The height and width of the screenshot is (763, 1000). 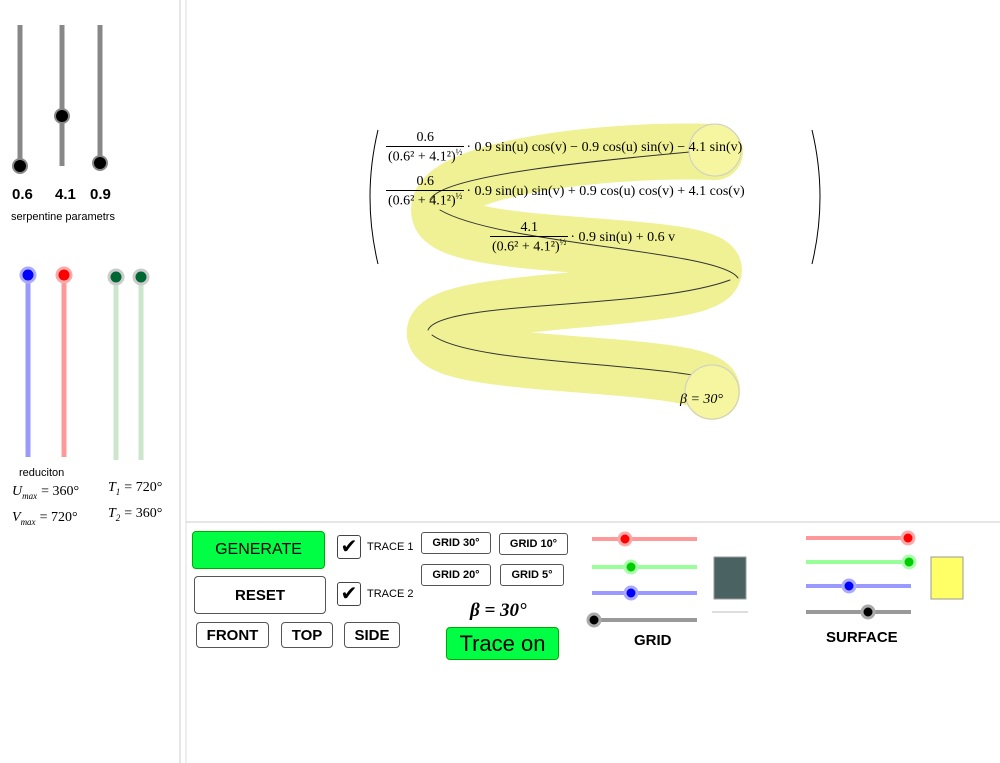 What do you see at coordinates (65, 194) in the screenshot?
I see `slider-value: 4.1` at bounding box center [65, 194].